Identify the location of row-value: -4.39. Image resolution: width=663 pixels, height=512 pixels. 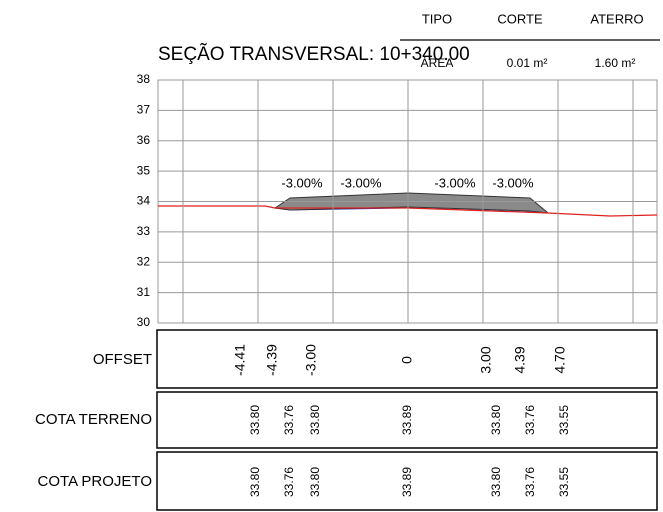
(272, 360).